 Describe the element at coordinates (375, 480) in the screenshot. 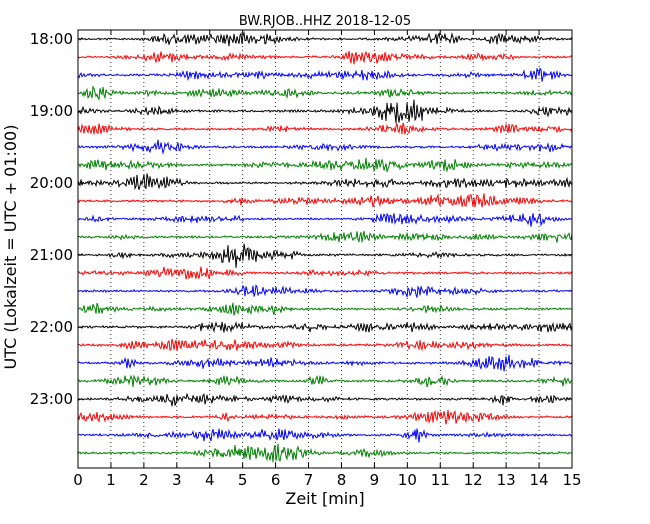

I see `x-tick-label: 9` at that location.